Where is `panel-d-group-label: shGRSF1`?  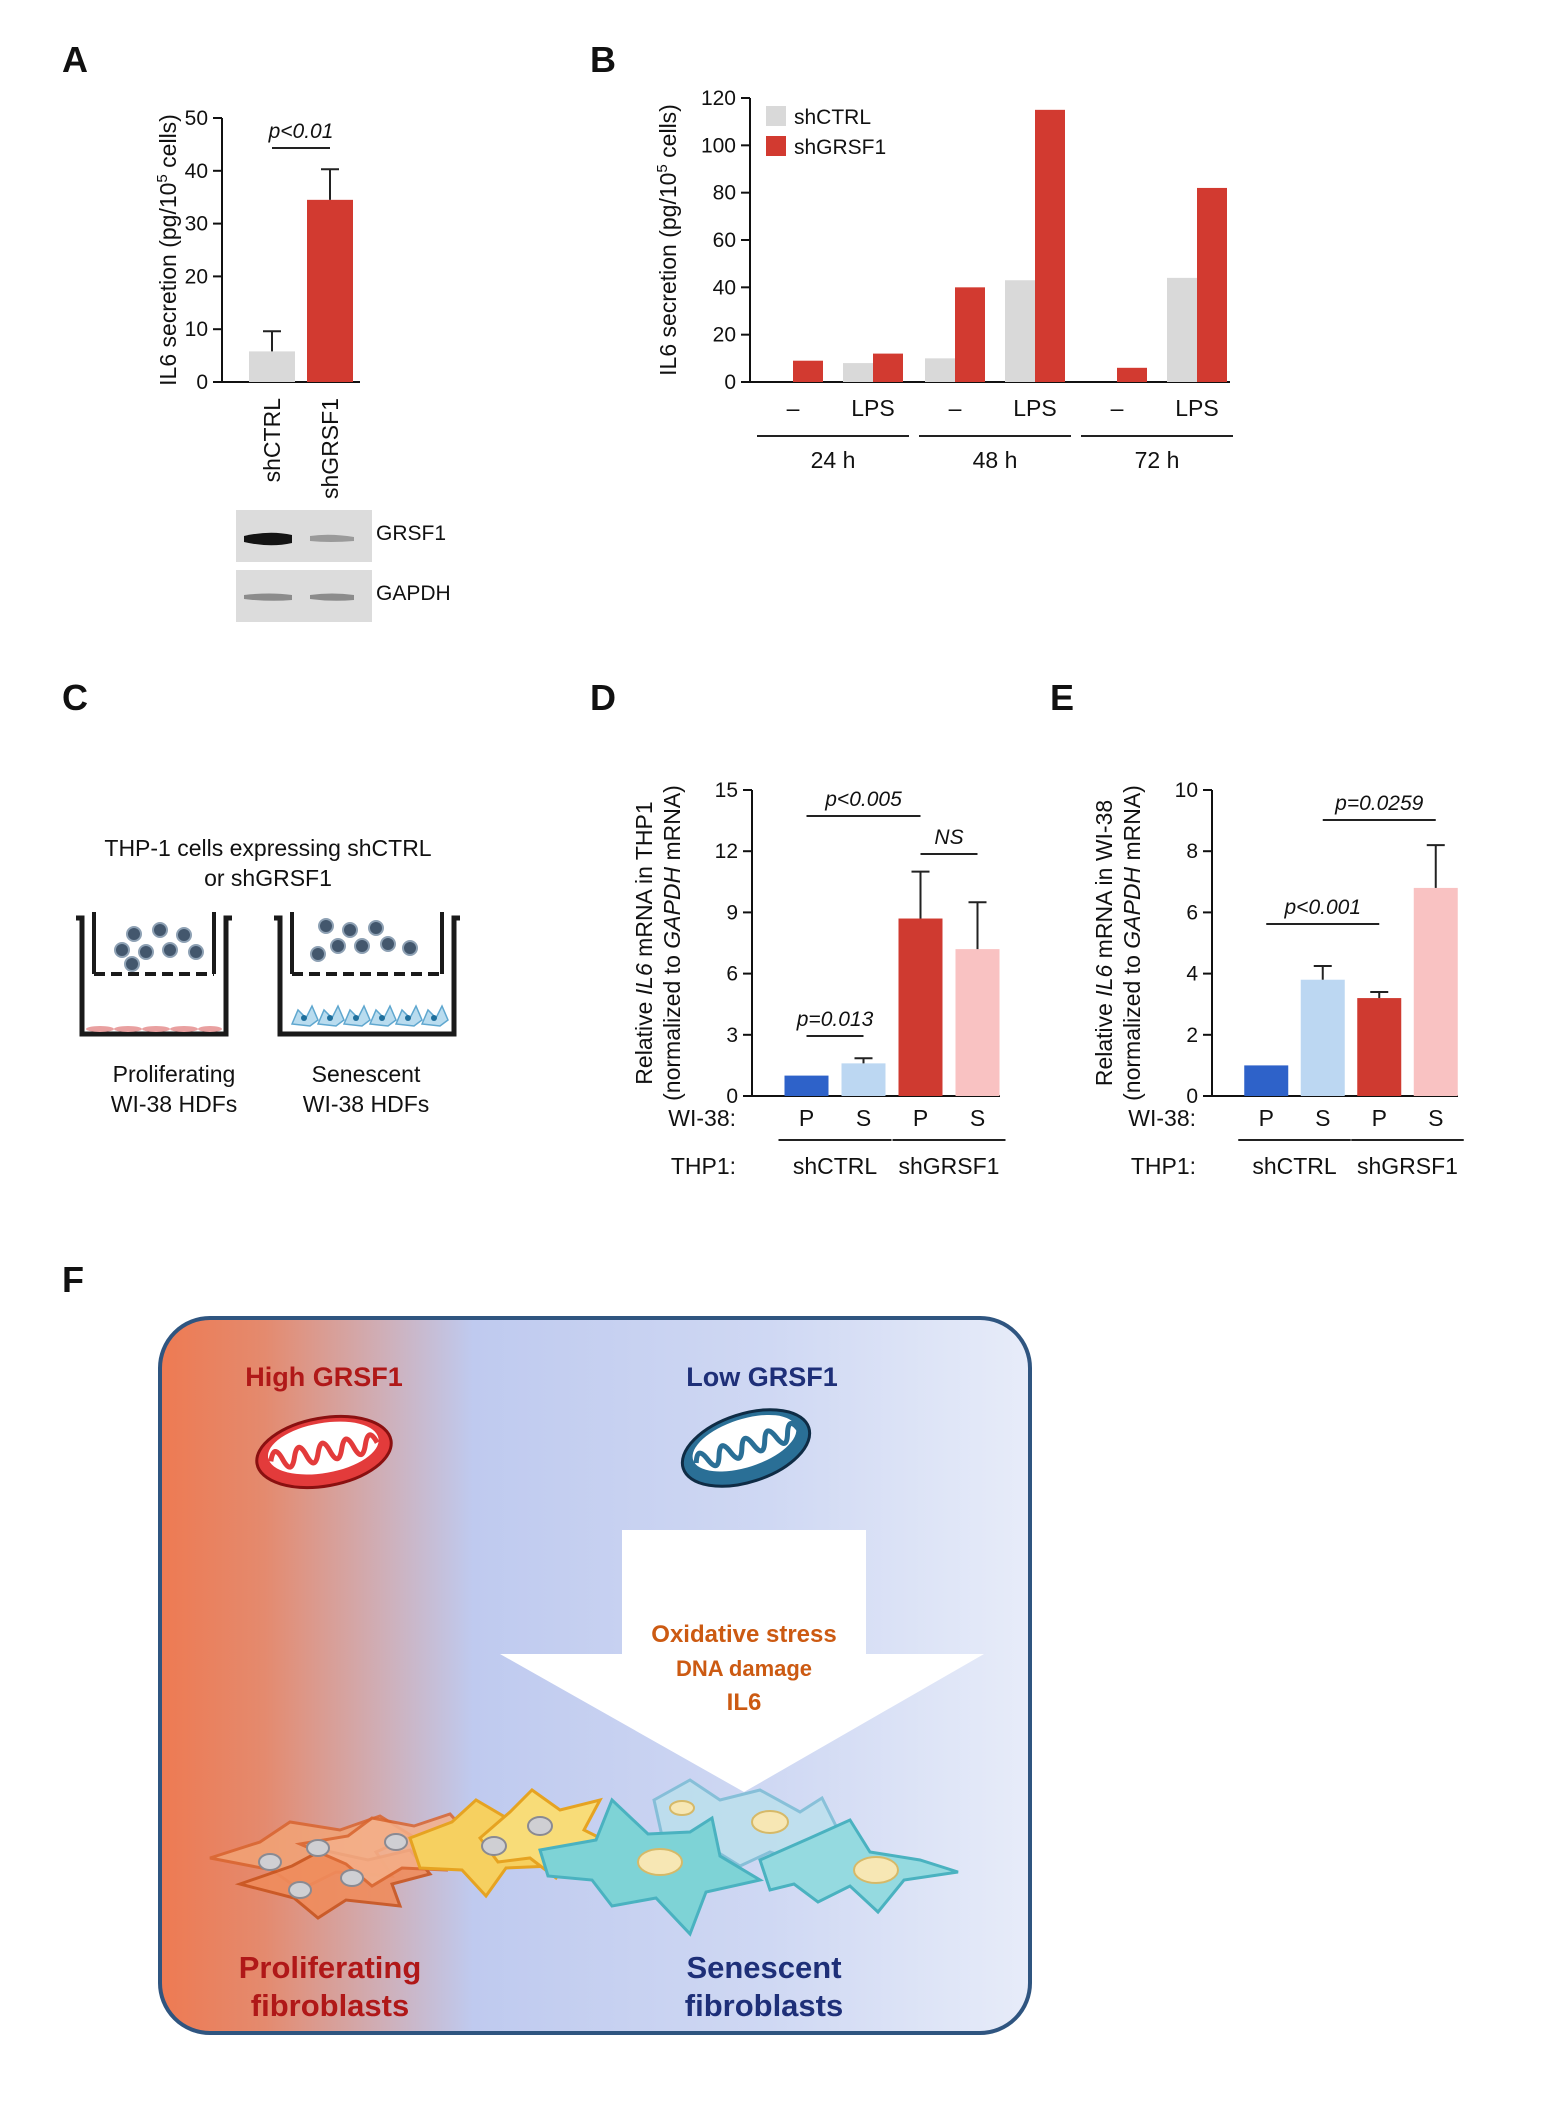 panel-d-group-label: shGRSF1 is located at coordinates (949, 1166).